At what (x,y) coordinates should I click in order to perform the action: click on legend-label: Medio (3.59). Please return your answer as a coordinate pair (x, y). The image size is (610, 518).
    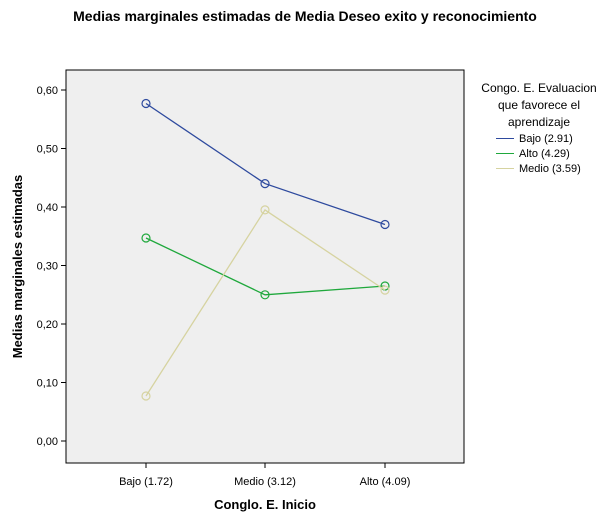
    Looking at the image, I should click on (550, 168).